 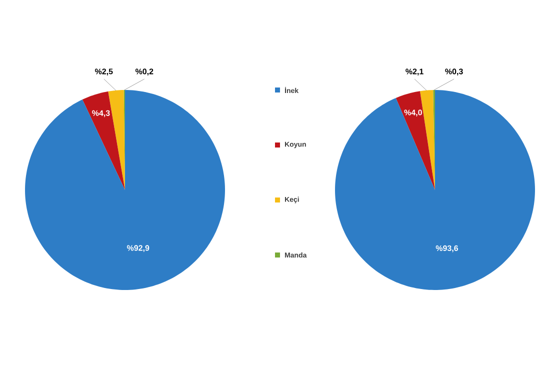 What do you see at coordinates (415, 72) in the screenshot?
I see `data-label: %2,1` at bounding box center [415, 72].